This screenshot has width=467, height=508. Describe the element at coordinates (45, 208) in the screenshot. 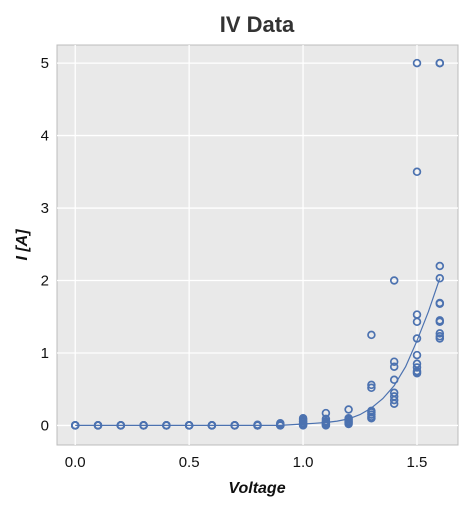

I see `y-tick-label: 3` at that location.